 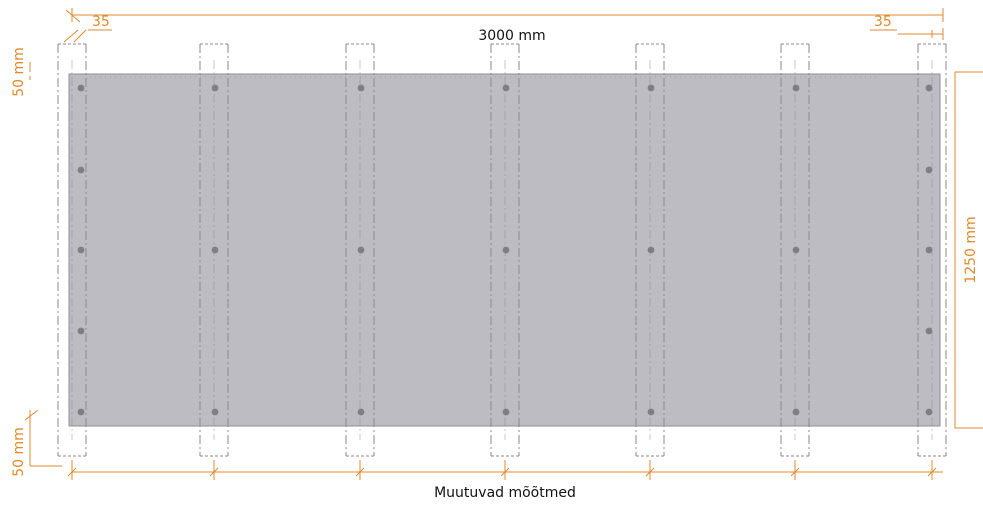 What do you see at coordinates (511, 36) in the screenshot?
I see `panel-width-label: 3000 mm` at bounding box center [511, 36].